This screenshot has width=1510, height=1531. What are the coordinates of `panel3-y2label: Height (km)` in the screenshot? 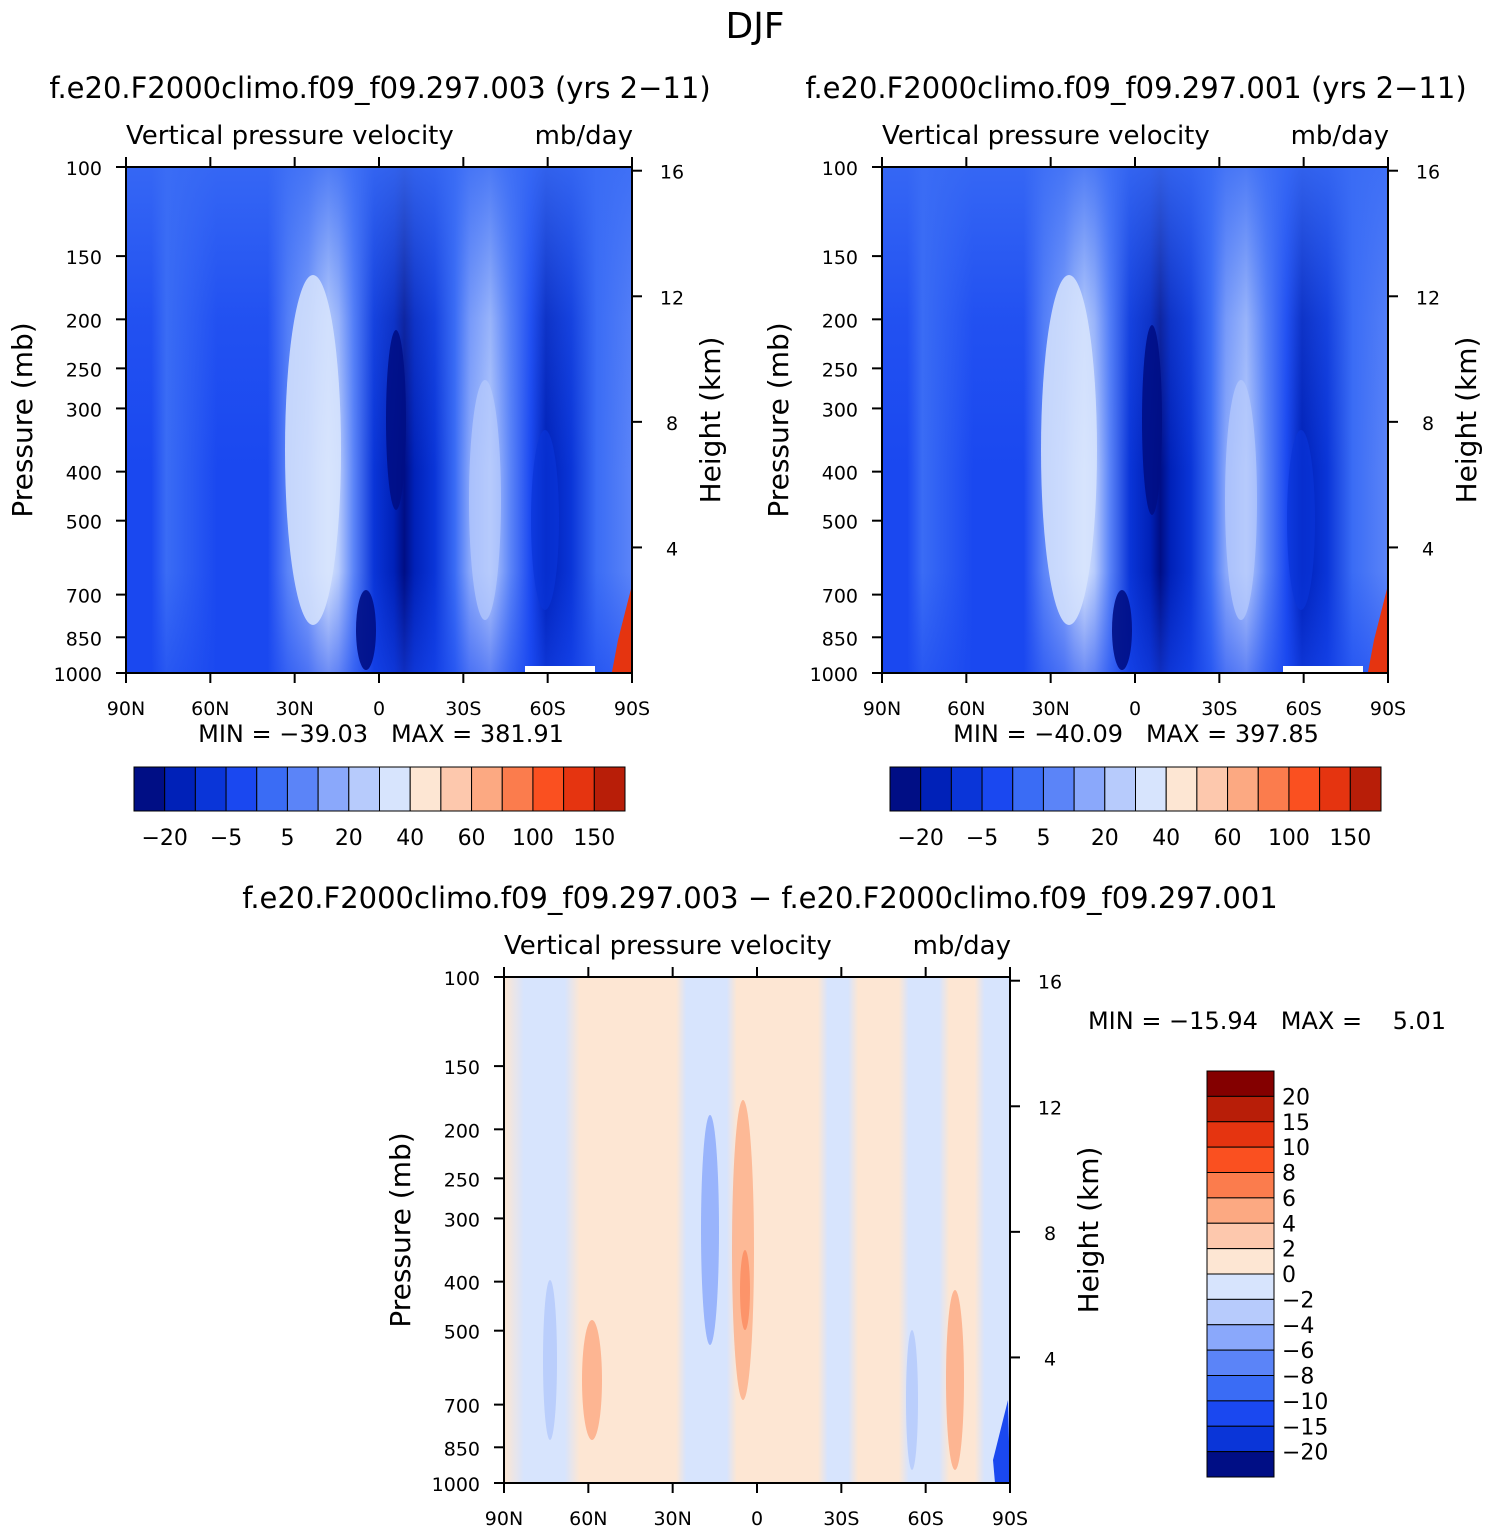 It's located at (1088, 1230).